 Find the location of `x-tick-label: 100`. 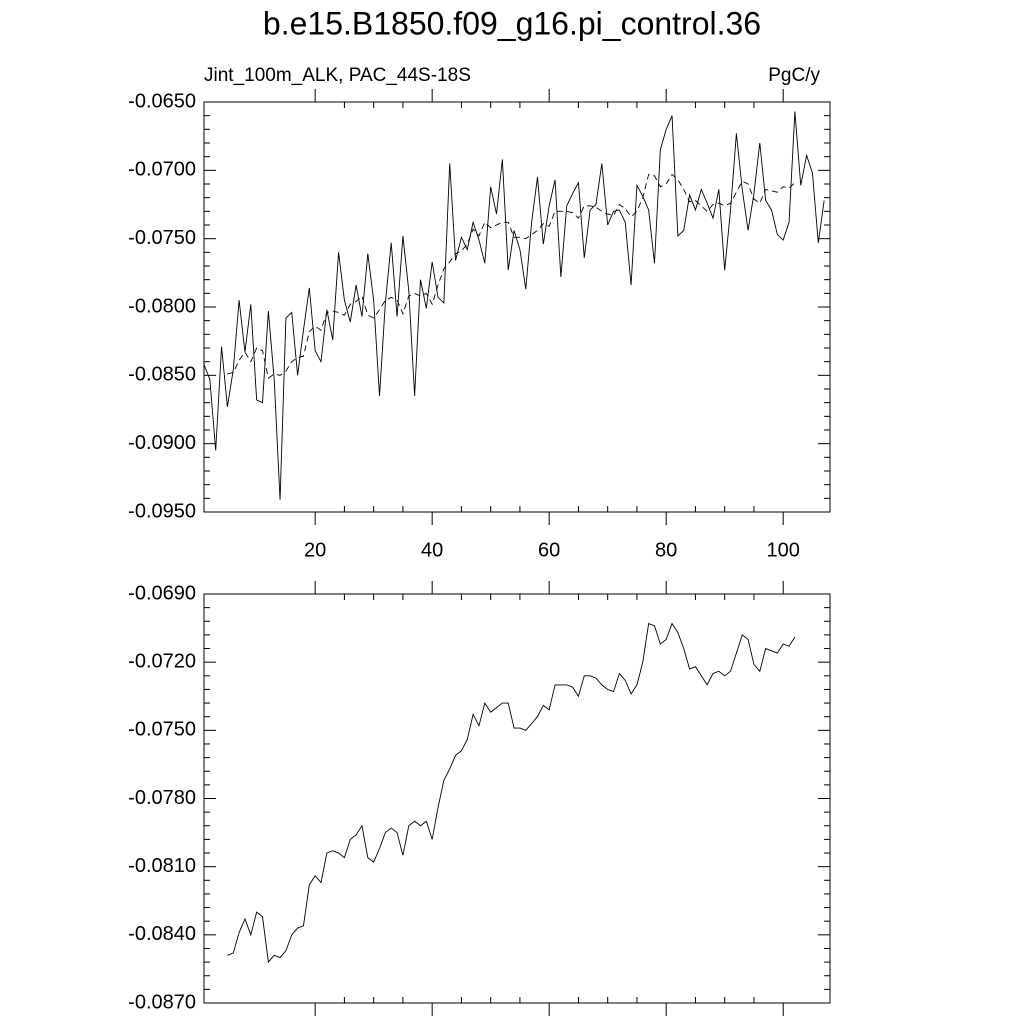

x-tick-label: 100 is located at coordinates (783, 550).